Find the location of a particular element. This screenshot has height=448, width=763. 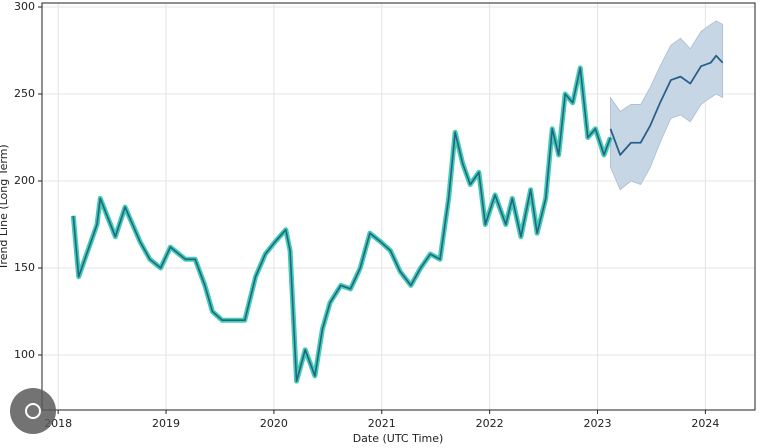

y-tick-label: 200 is located at coordinates (24, 180).